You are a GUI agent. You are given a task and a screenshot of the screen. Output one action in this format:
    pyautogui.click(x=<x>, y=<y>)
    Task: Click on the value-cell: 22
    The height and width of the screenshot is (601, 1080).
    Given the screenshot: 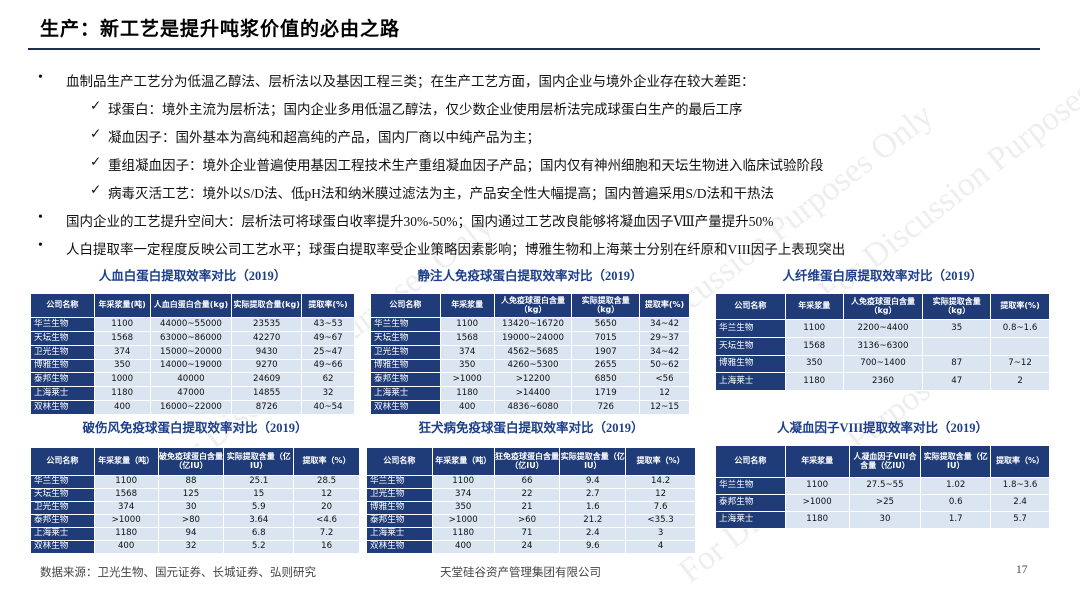 What is the action you would take?
    pyautogui.click(x=527, y=495)
    